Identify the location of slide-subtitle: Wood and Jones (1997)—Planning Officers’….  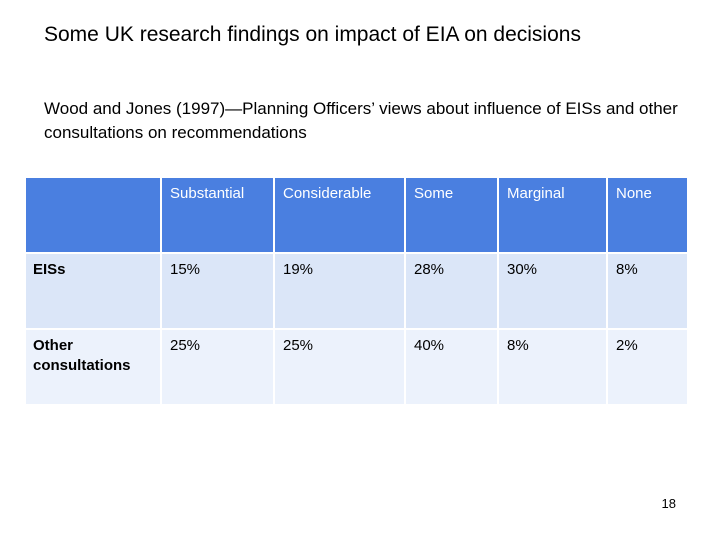
(361, 120).